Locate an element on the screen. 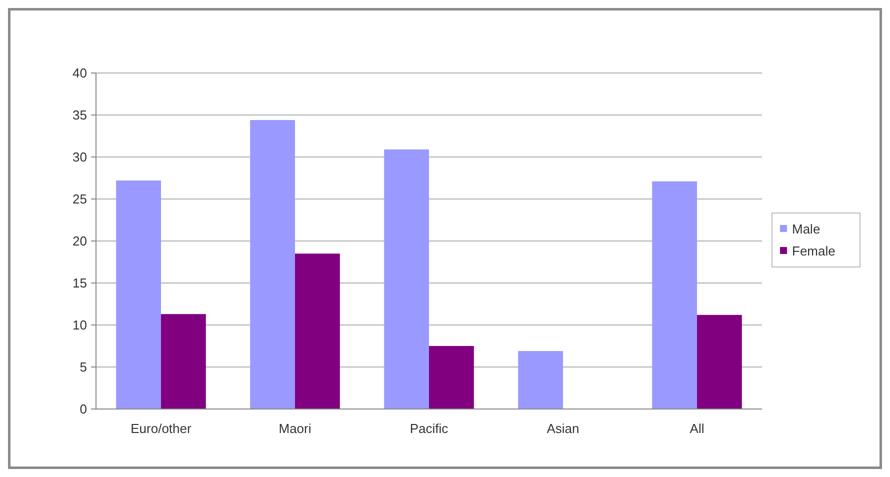 The width and height of the screenshot is (890, 477). x-tick-label: Euro/other is located at coordinates (161, 428).